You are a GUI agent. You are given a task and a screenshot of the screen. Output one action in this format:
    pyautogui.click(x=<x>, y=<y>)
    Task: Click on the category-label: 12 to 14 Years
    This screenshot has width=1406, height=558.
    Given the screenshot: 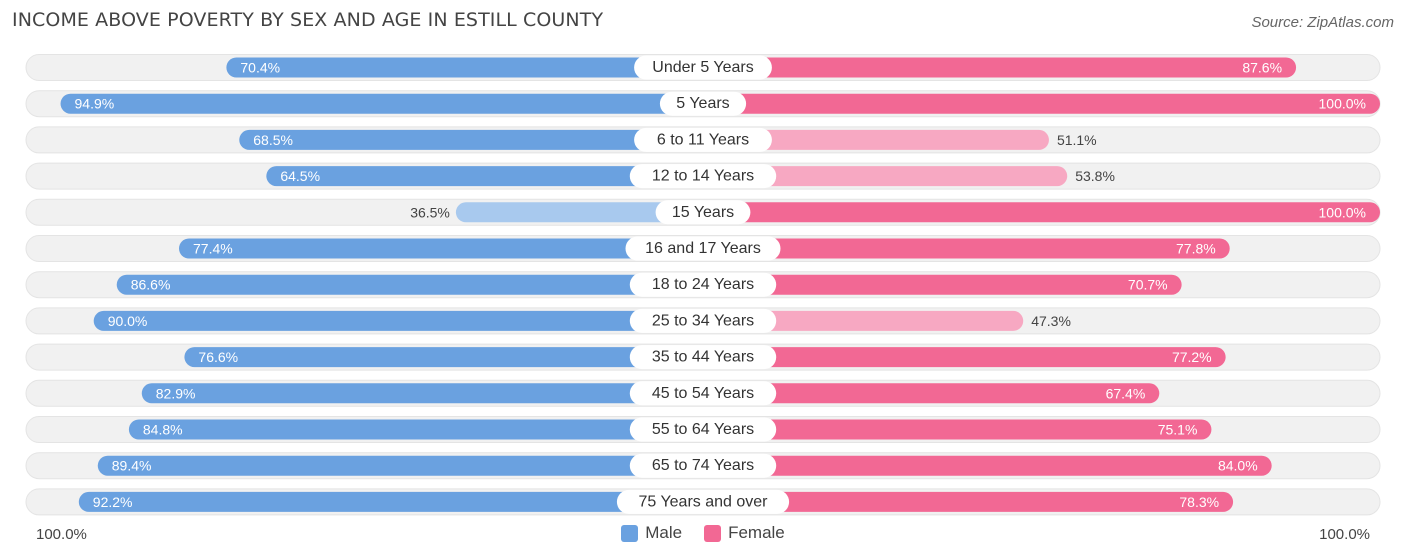 What is the action you would take?
    pyautogui.click(x=703, y=176)
    